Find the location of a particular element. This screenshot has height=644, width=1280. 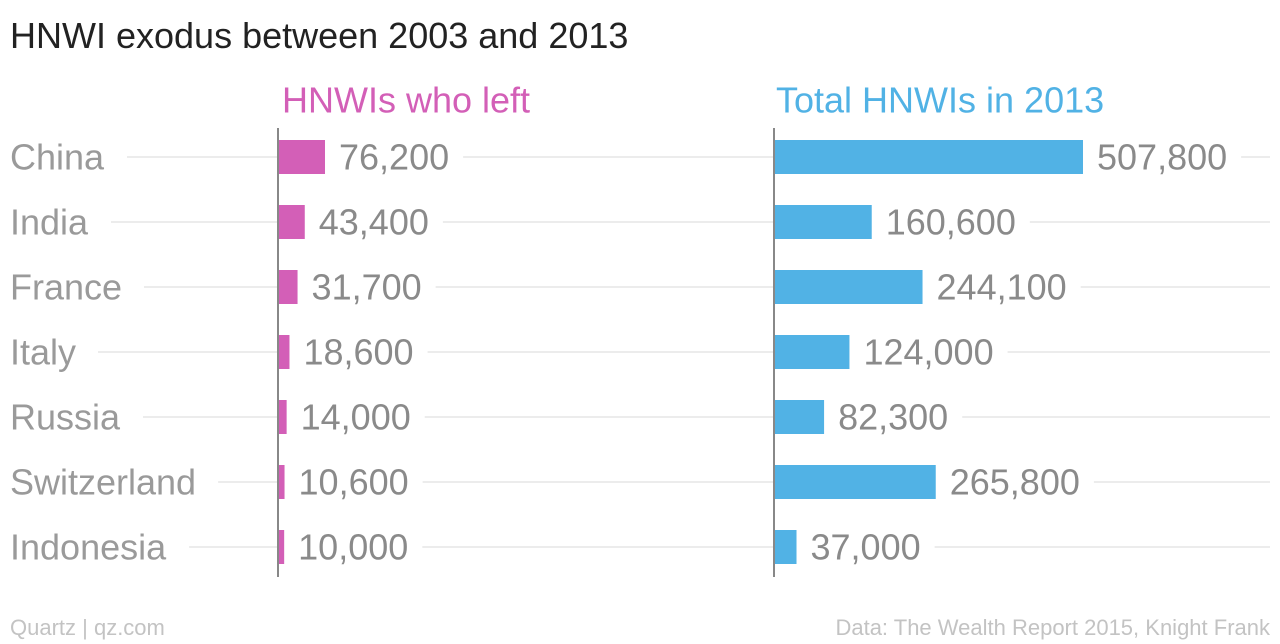

bar-total-hnwis-in-2013-switzerland is located at coordinates (855, 482).